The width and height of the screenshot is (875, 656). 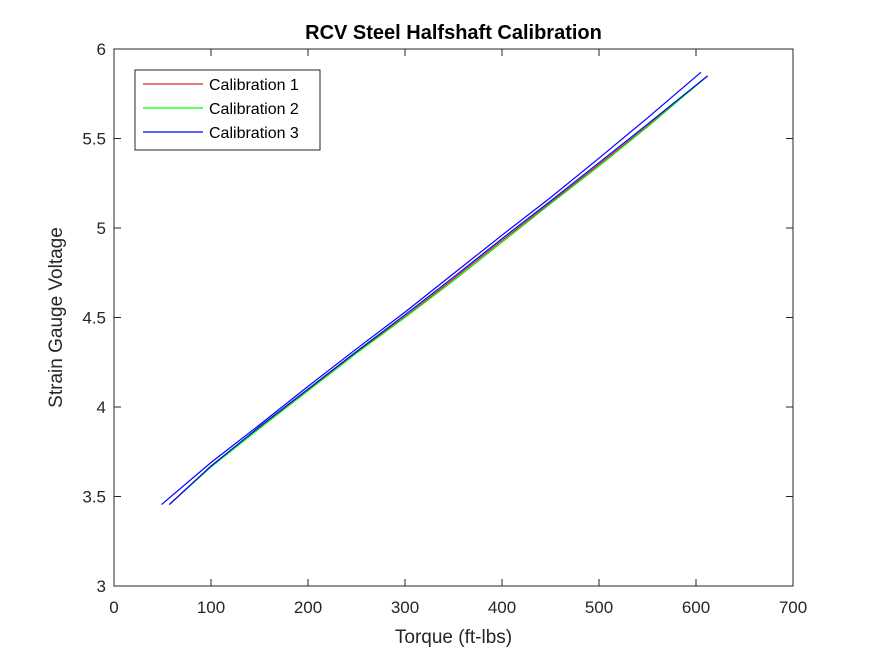 What do you see at coordinates (696, 607) in the screenshot?
I see `x-tick-label: 600` at bounding box center [696, 607].